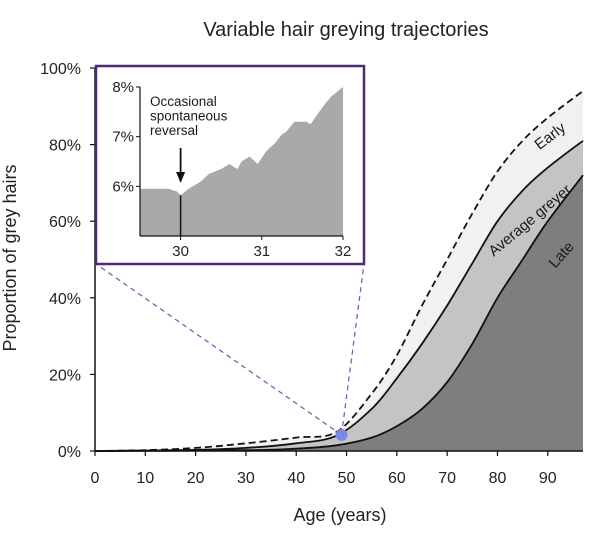 The image size is (594, 534). Describe the element at coordinates (241, 161) in the screenshot. I see `inset-area` at that location.